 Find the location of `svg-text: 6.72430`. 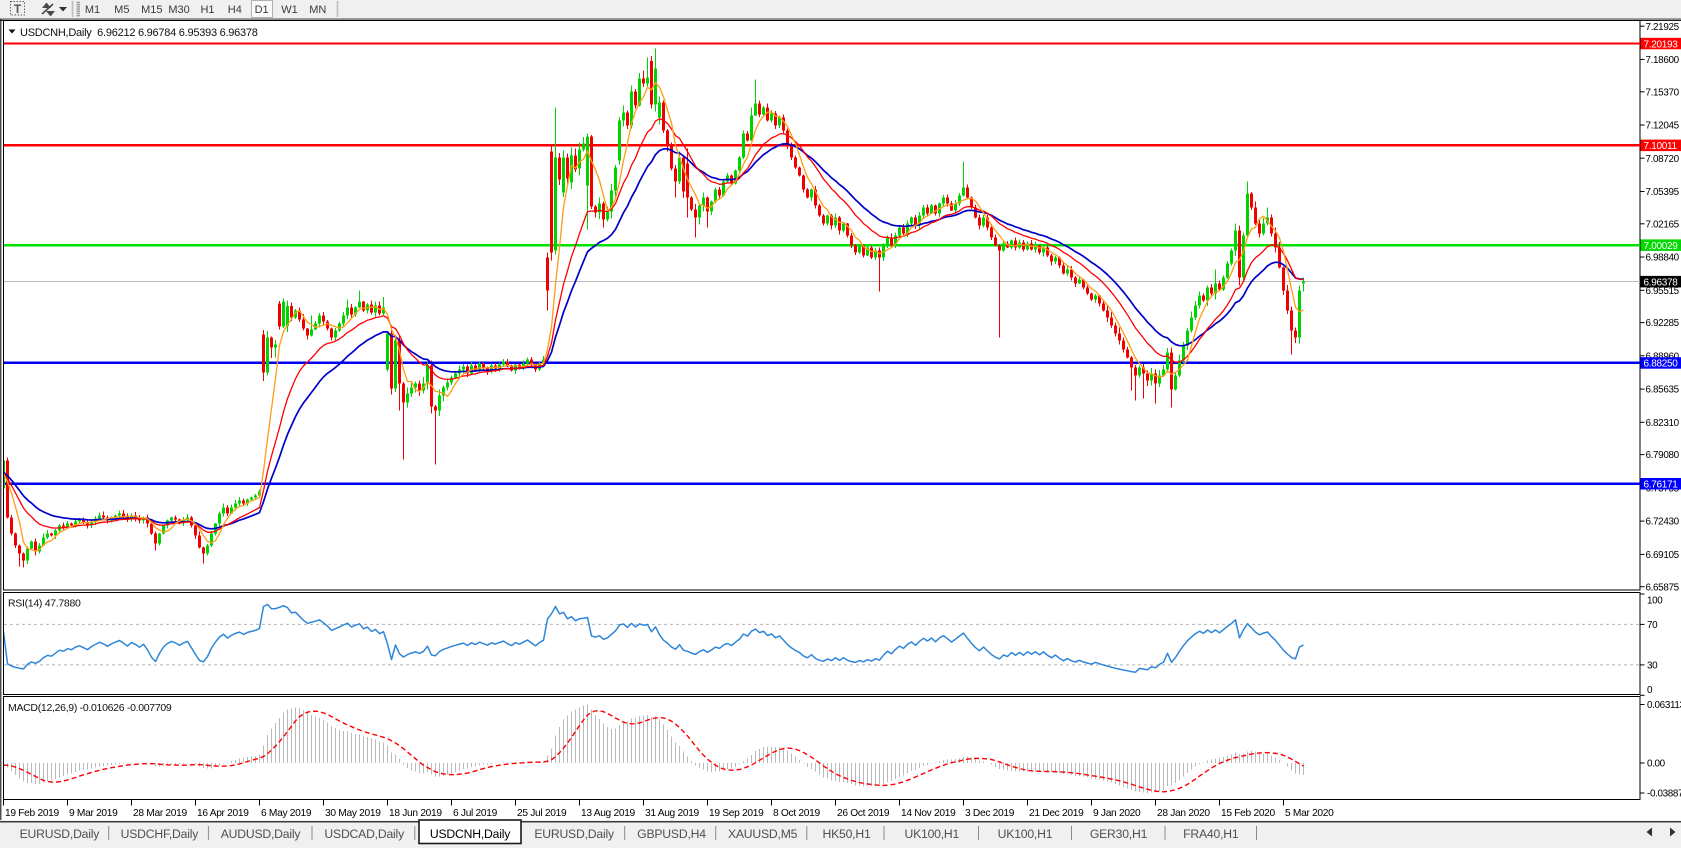

svg-text: 6.72430 is located at coordinates (1663, 522).